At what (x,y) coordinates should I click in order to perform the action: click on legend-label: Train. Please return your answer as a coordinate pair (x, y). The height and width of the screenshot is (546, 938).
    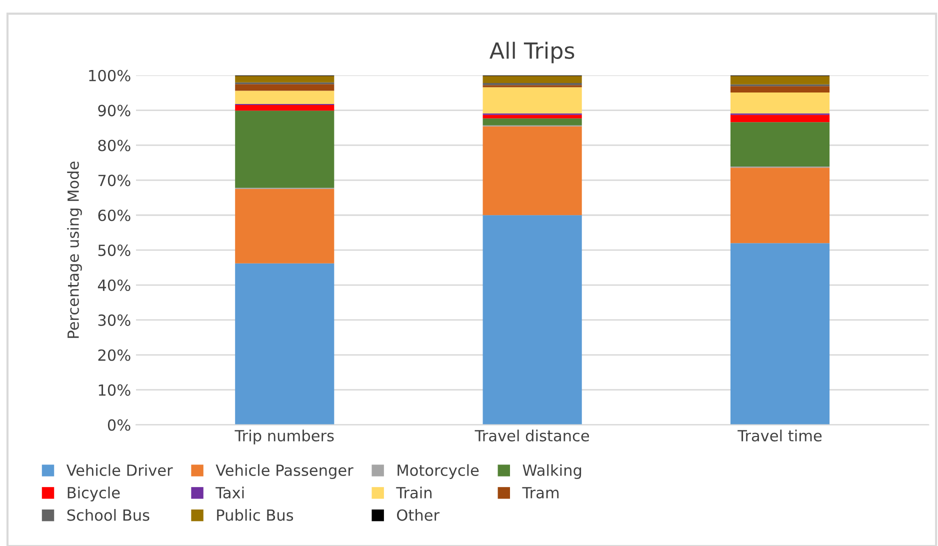
    Looking at the image, I should click on (414, 492).